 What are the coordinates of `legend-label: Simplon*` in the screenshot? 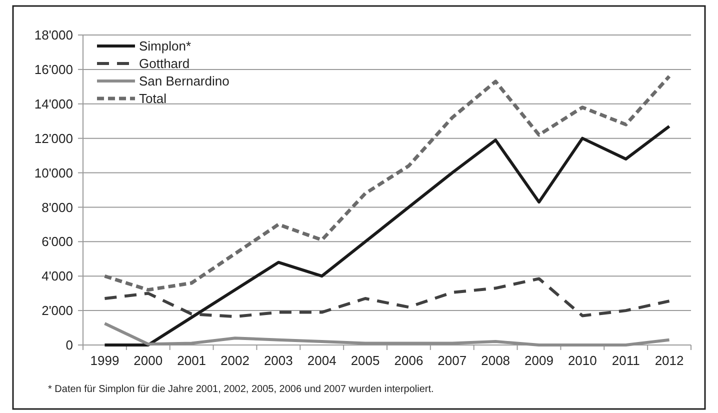 It's located at (165, 46).